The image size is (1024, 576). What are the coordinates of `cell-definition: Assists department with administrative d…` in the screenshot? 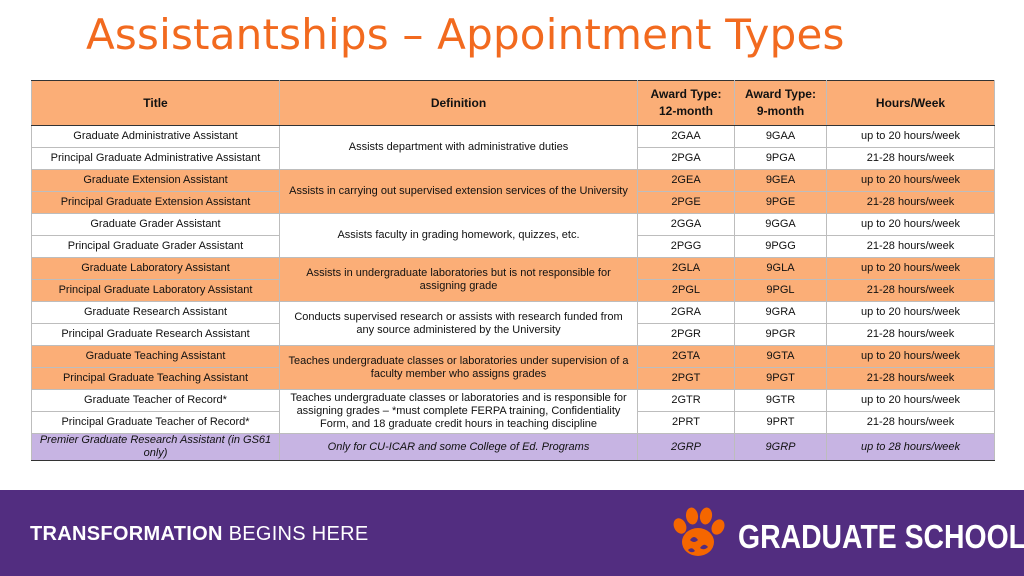 It's located at (458, 147).